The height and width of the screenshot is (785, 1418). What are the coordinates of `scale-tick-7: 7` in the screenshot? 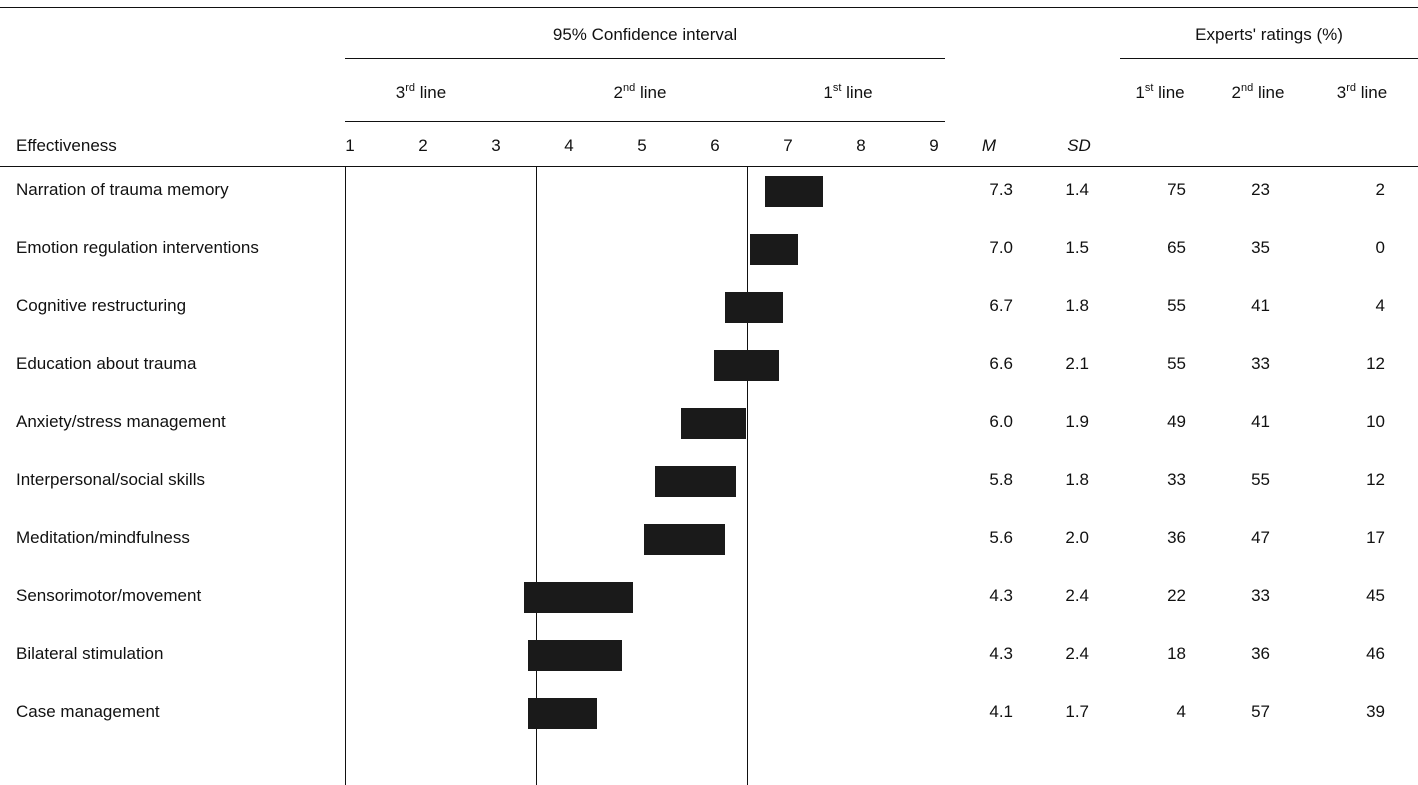 It's located at (788, 145).